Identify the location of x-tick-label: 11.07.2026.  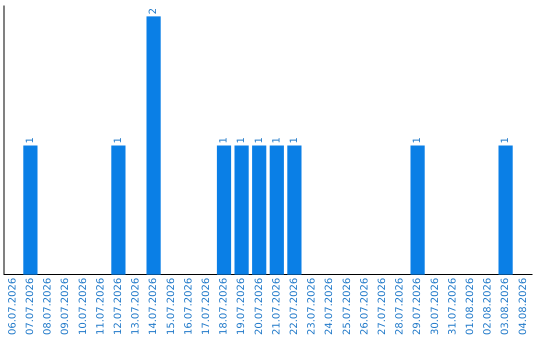
(100, 307).